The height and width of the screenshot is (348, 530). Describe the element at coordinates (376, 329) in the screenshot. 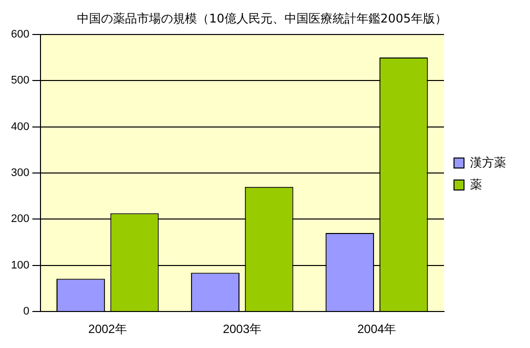

I see `x-tick-label: 2004年` at that location.